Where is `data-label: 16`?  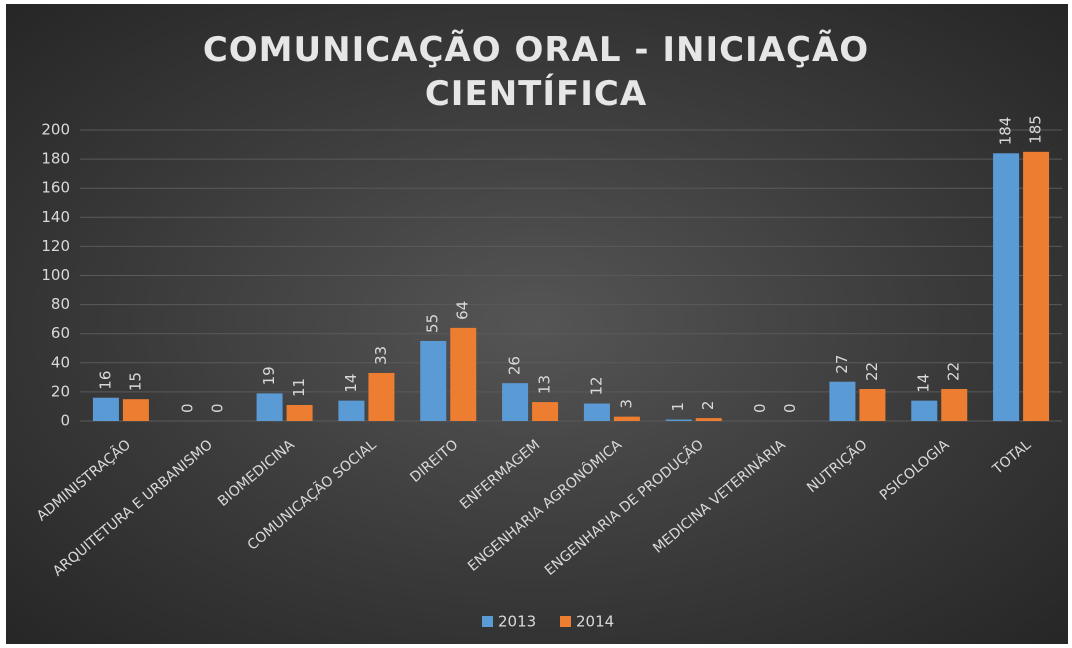
data-label: 16 is located at coordinates (105, 380).